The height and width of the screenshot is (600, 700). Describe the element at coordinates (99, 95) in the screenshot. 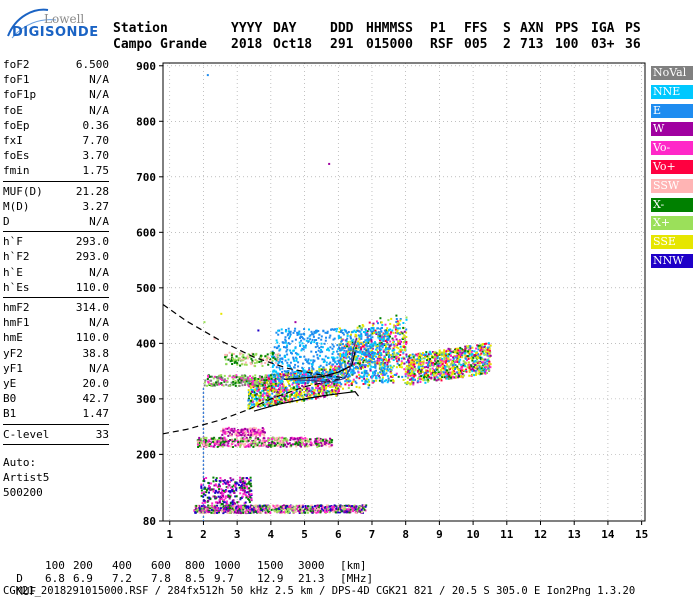

I see `param-value: N/A` at that location.